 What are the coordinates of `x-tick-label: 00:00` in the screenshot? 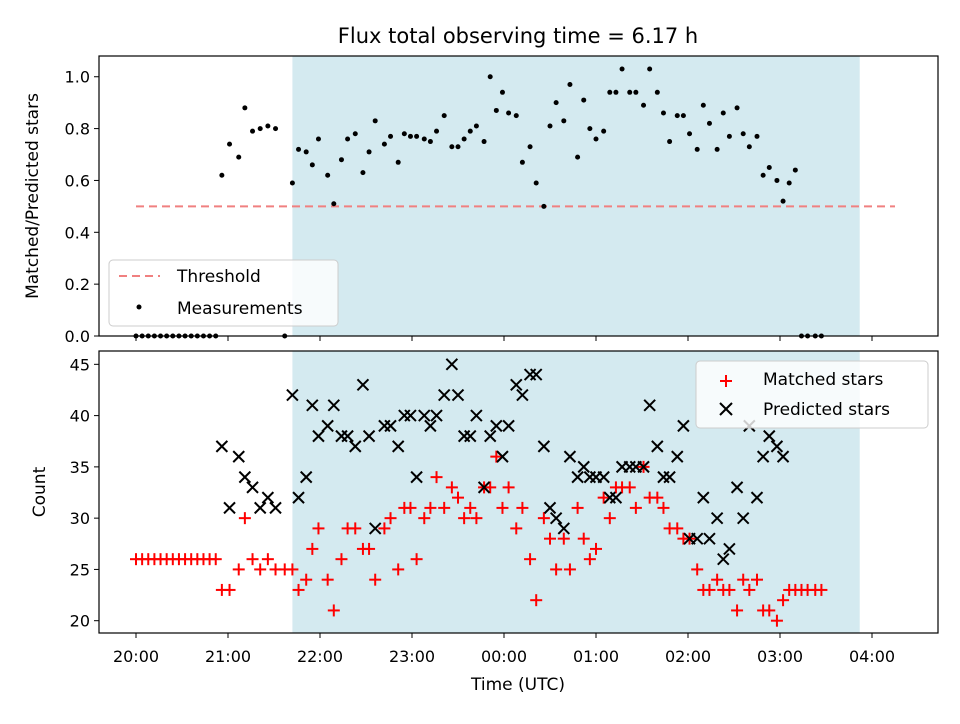 It's located at (504, 656).